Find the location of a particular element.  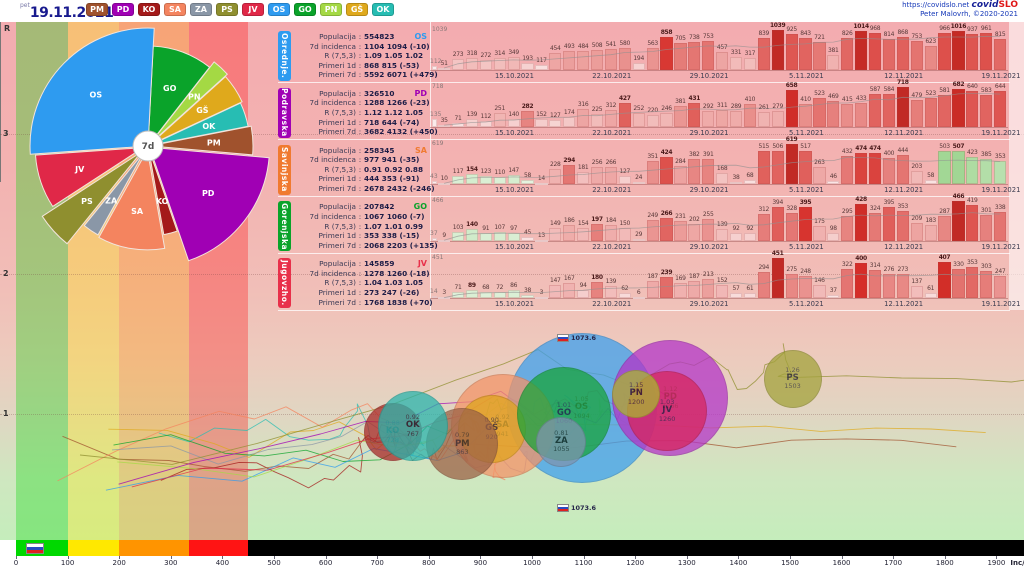

panel-tab-os: Osrednje. is located at coordinates (284, 56).